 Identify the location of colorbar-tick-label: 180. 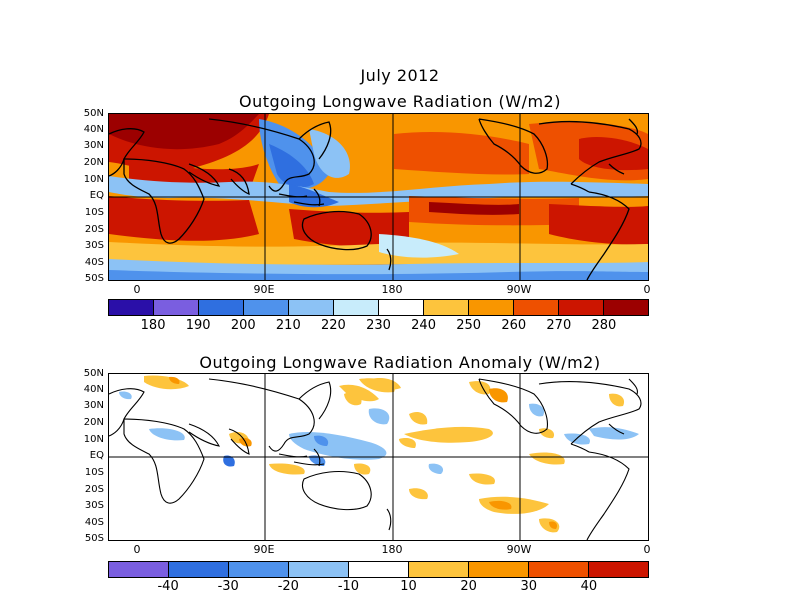
(153, 325).